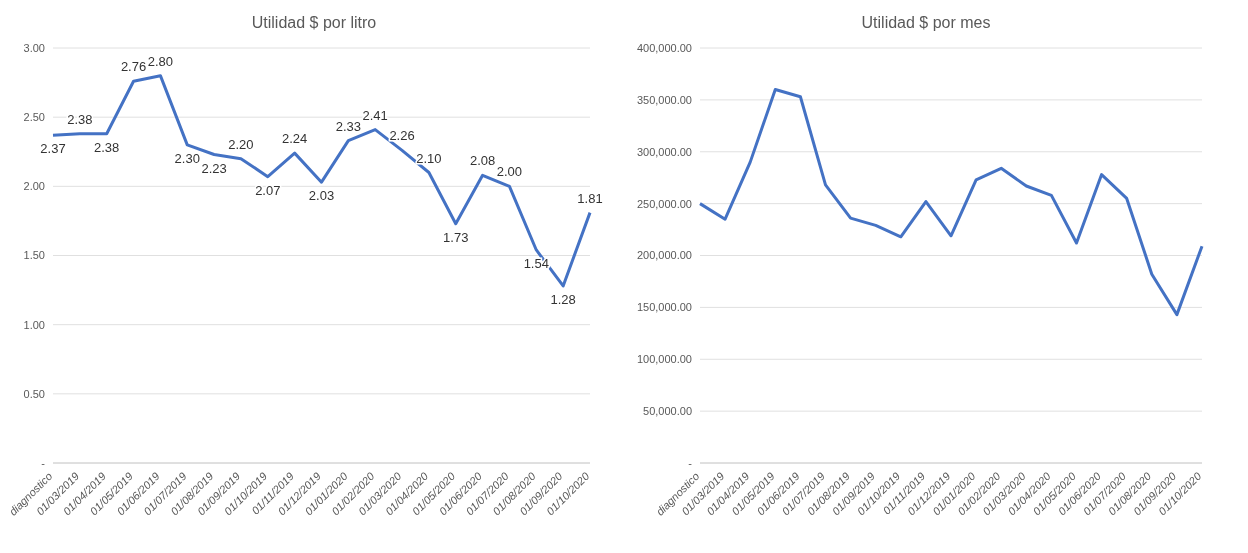 Image resolution: width=1248 pixels, height=553 pixels. What do you see at coordinates (456, 237) in the screenshot?
I see `data-label: 1.73` at bounding box center [456, 237].